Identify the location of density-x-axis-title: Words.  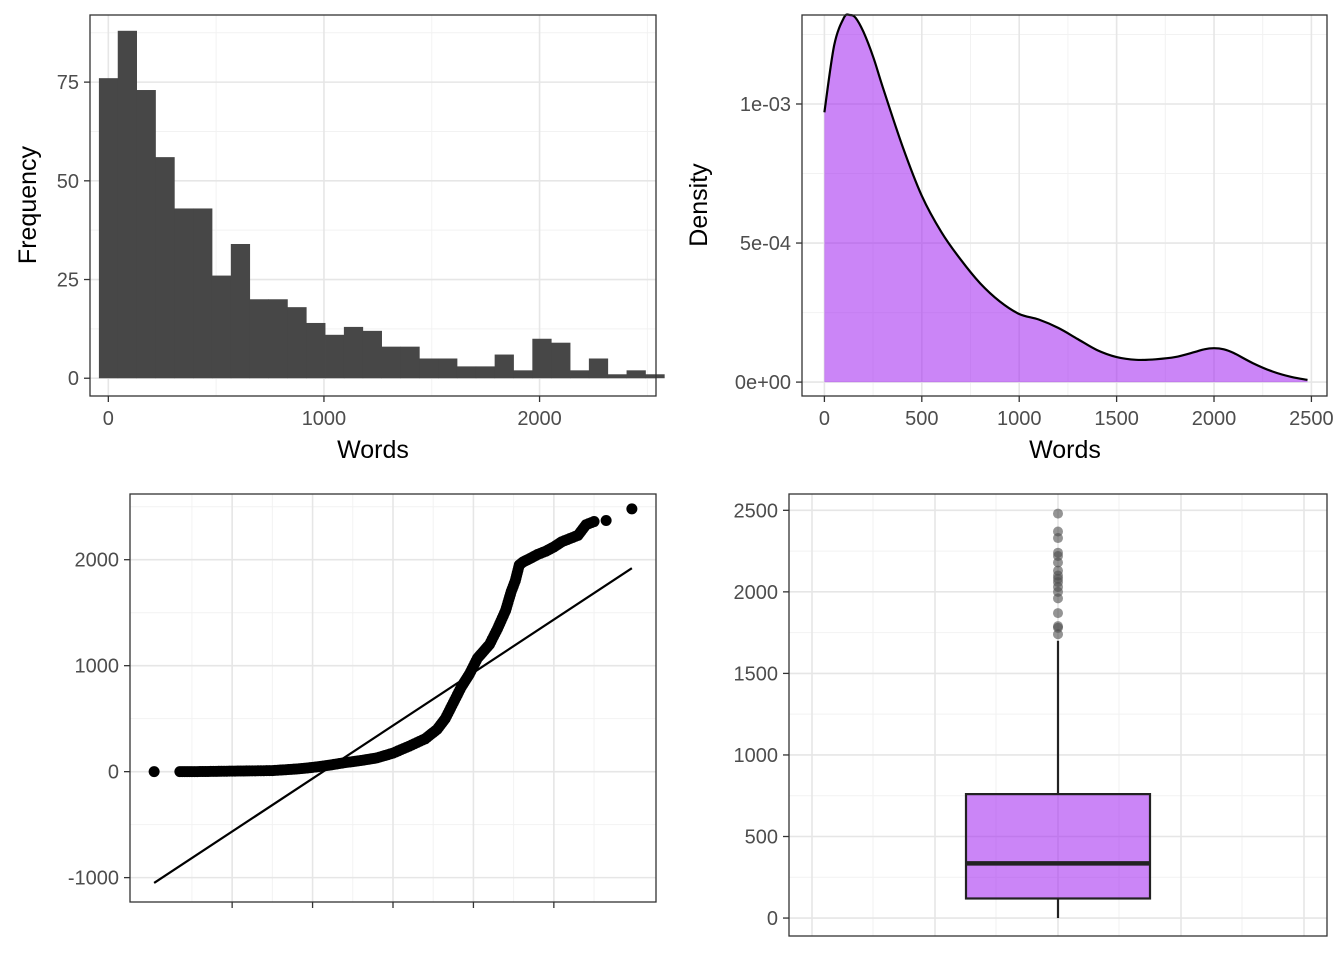
(1065, 450).